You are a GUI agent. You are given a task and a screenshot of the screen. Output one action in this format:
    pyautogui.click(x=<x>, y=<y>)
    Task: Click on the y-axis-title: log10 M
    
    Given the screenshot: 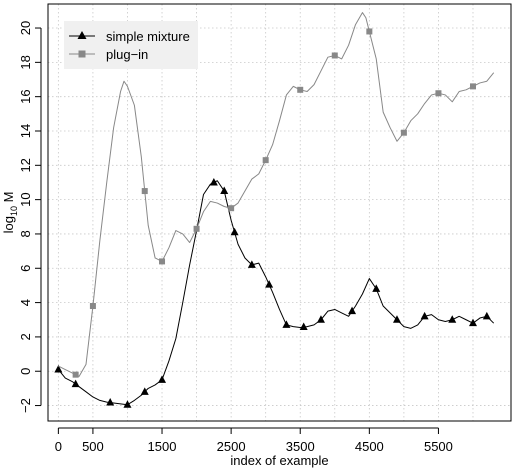 What is the action you would take?
    pyautogui.click(x=10, y=213)
    